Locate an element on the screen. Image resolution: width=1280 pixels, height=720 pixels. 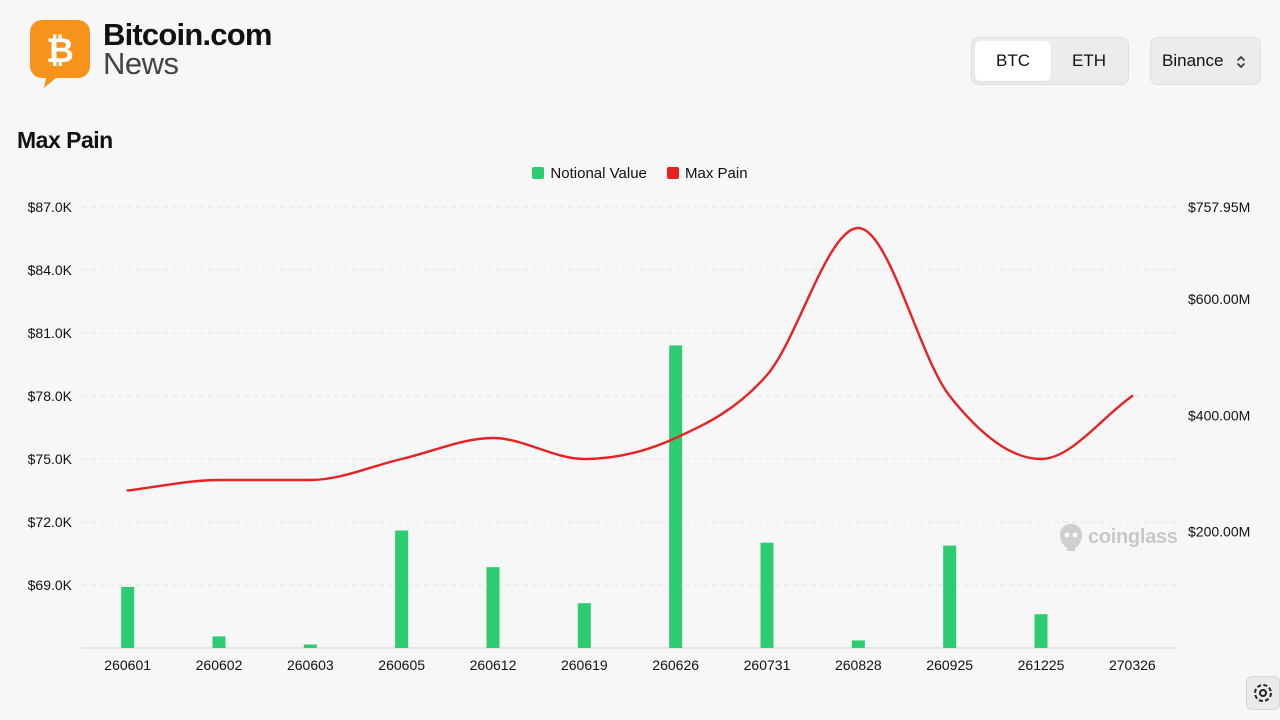
asset-toggle: BTC ETH is located at coordinates (1050, 61).